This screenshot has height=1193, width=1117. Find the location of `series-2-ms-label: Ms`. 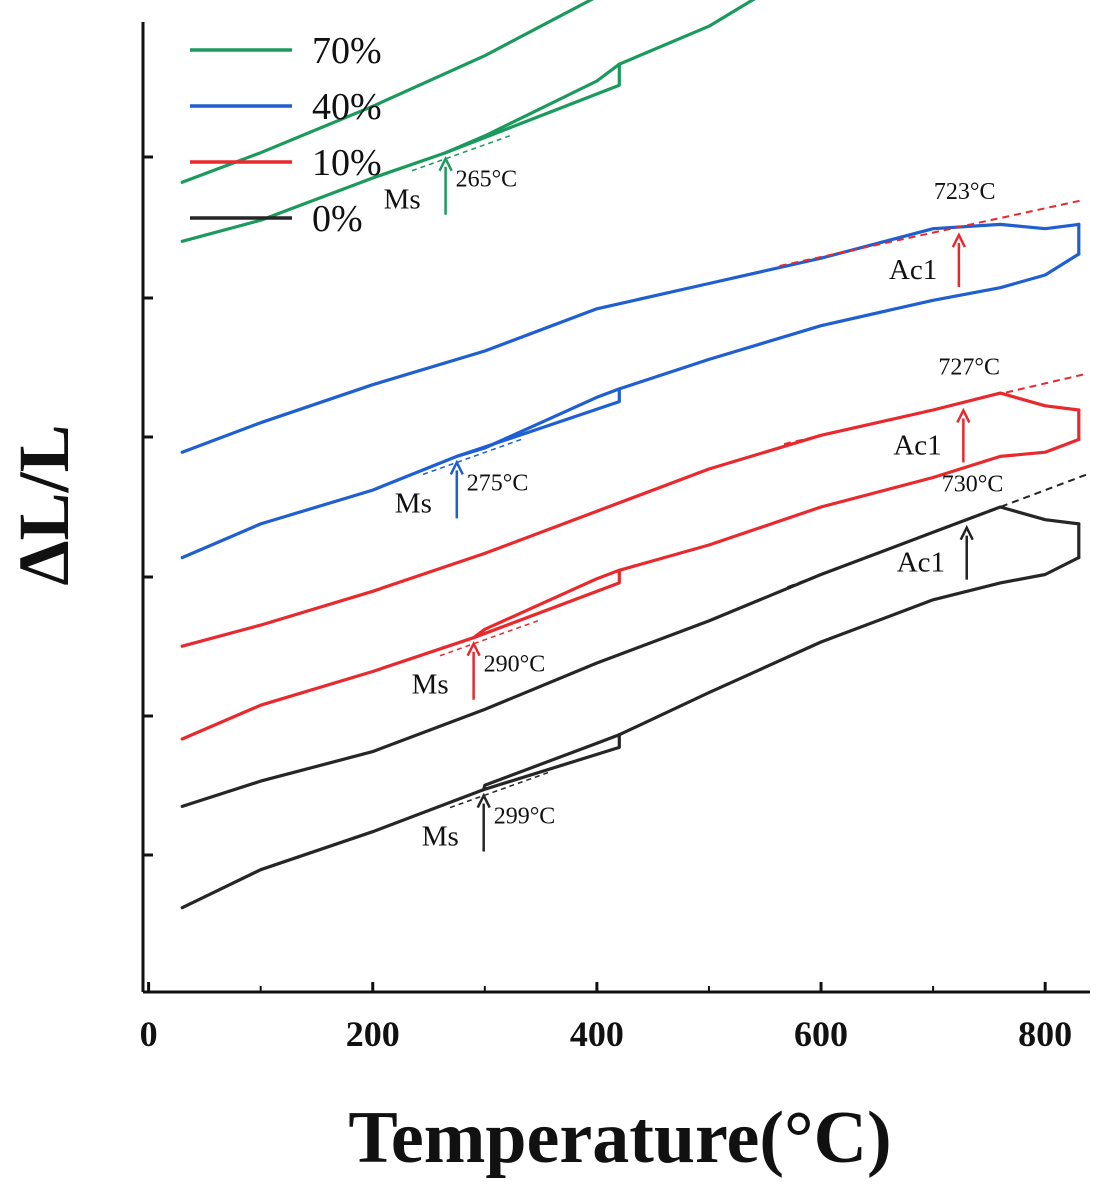

series-2-ms-label: Ms is located at coordinates (430, 685).